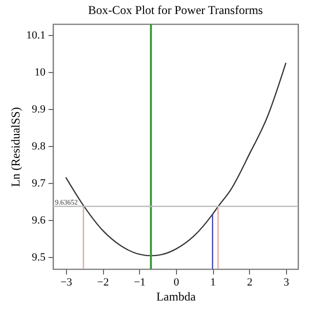 This screenshot has width=320, height=320. I want to click on y-tick-label: 10, so click(40, 72).